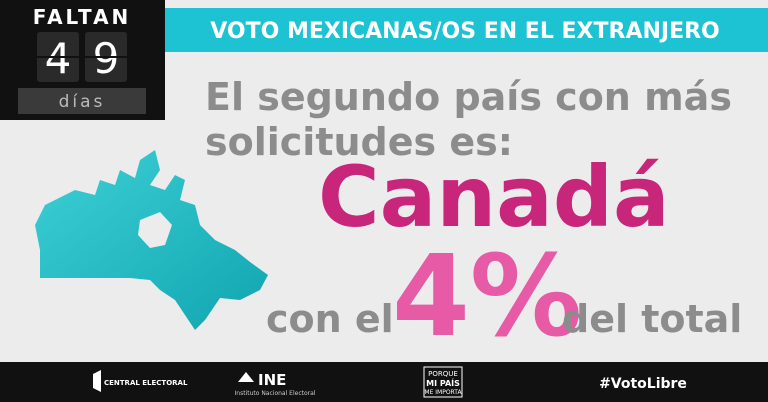 This screenshot has height=402, width=768. Describe the element at coordinates (275, 393) in the screenshot. I see `ine-name: Instituto Nacional Electoral` at that location.